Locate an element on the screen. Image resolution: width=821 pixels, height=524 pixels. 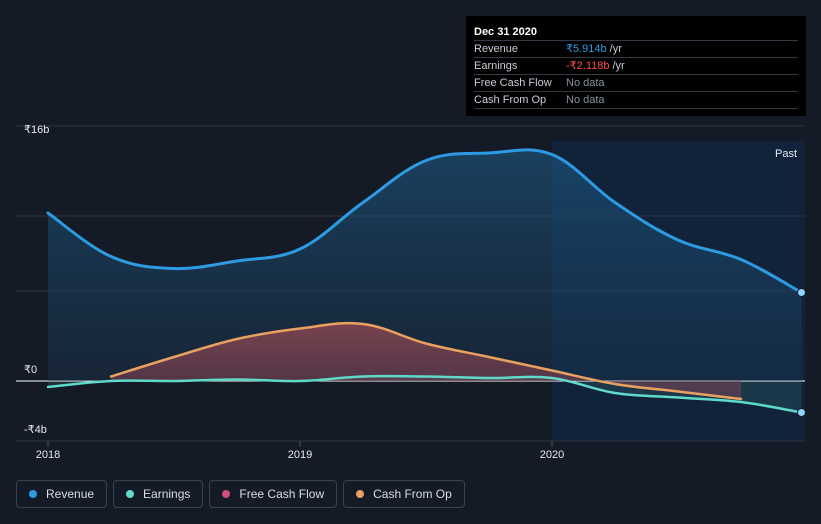
tooltip-label: Revenue is located at coordinates (496, 49).